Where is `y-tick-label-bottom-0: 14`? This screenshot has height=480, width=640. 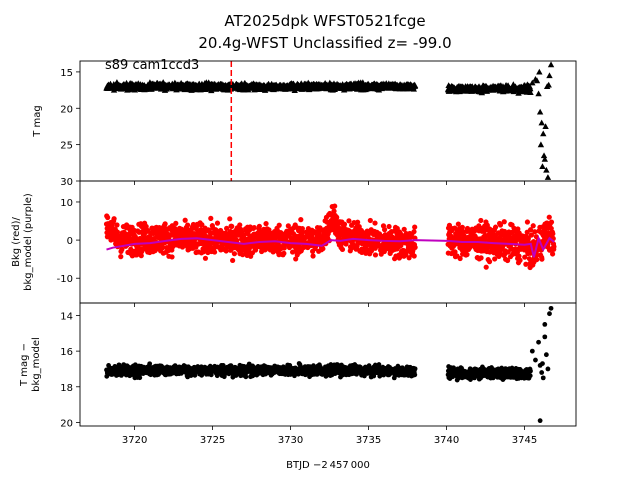 y-tick-label-bottom-0: 14 is located at coordinates (66, 316).